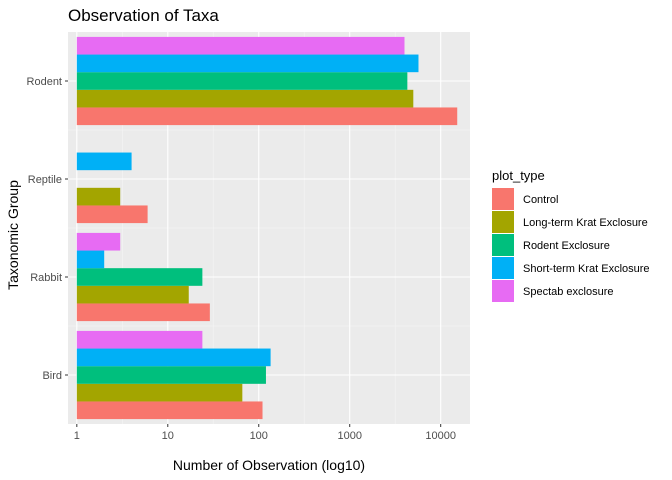  Describe the element at coordinates (45, 180) in the screenshot. I see `y-tick-label: Reptile` at that location.